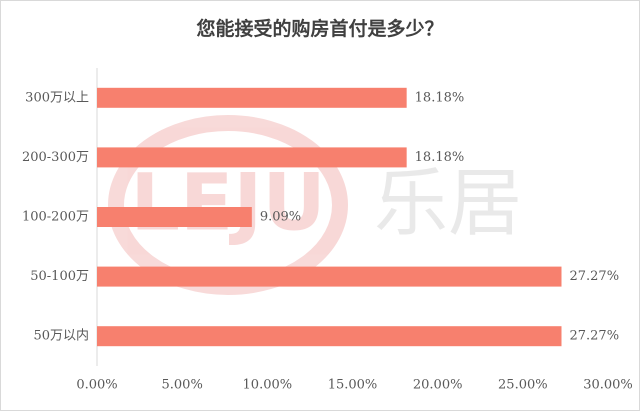 This screenshot has height=411, width=640. Describe the element at coordinates (608, 385) in the screenshot. I see `x-tick-label: 30.00%` at that location.